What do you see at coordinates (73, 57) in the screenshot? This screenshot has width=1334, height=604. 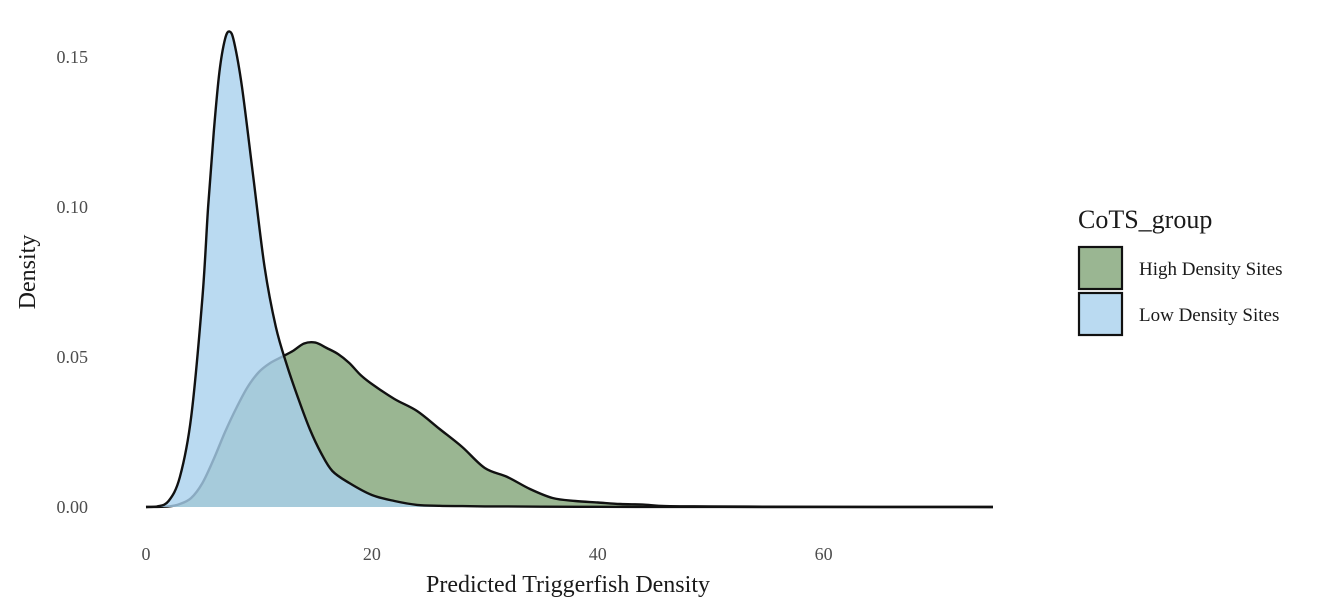 I see `y-tick-label: 0.15` at bounding box center [73, 57].